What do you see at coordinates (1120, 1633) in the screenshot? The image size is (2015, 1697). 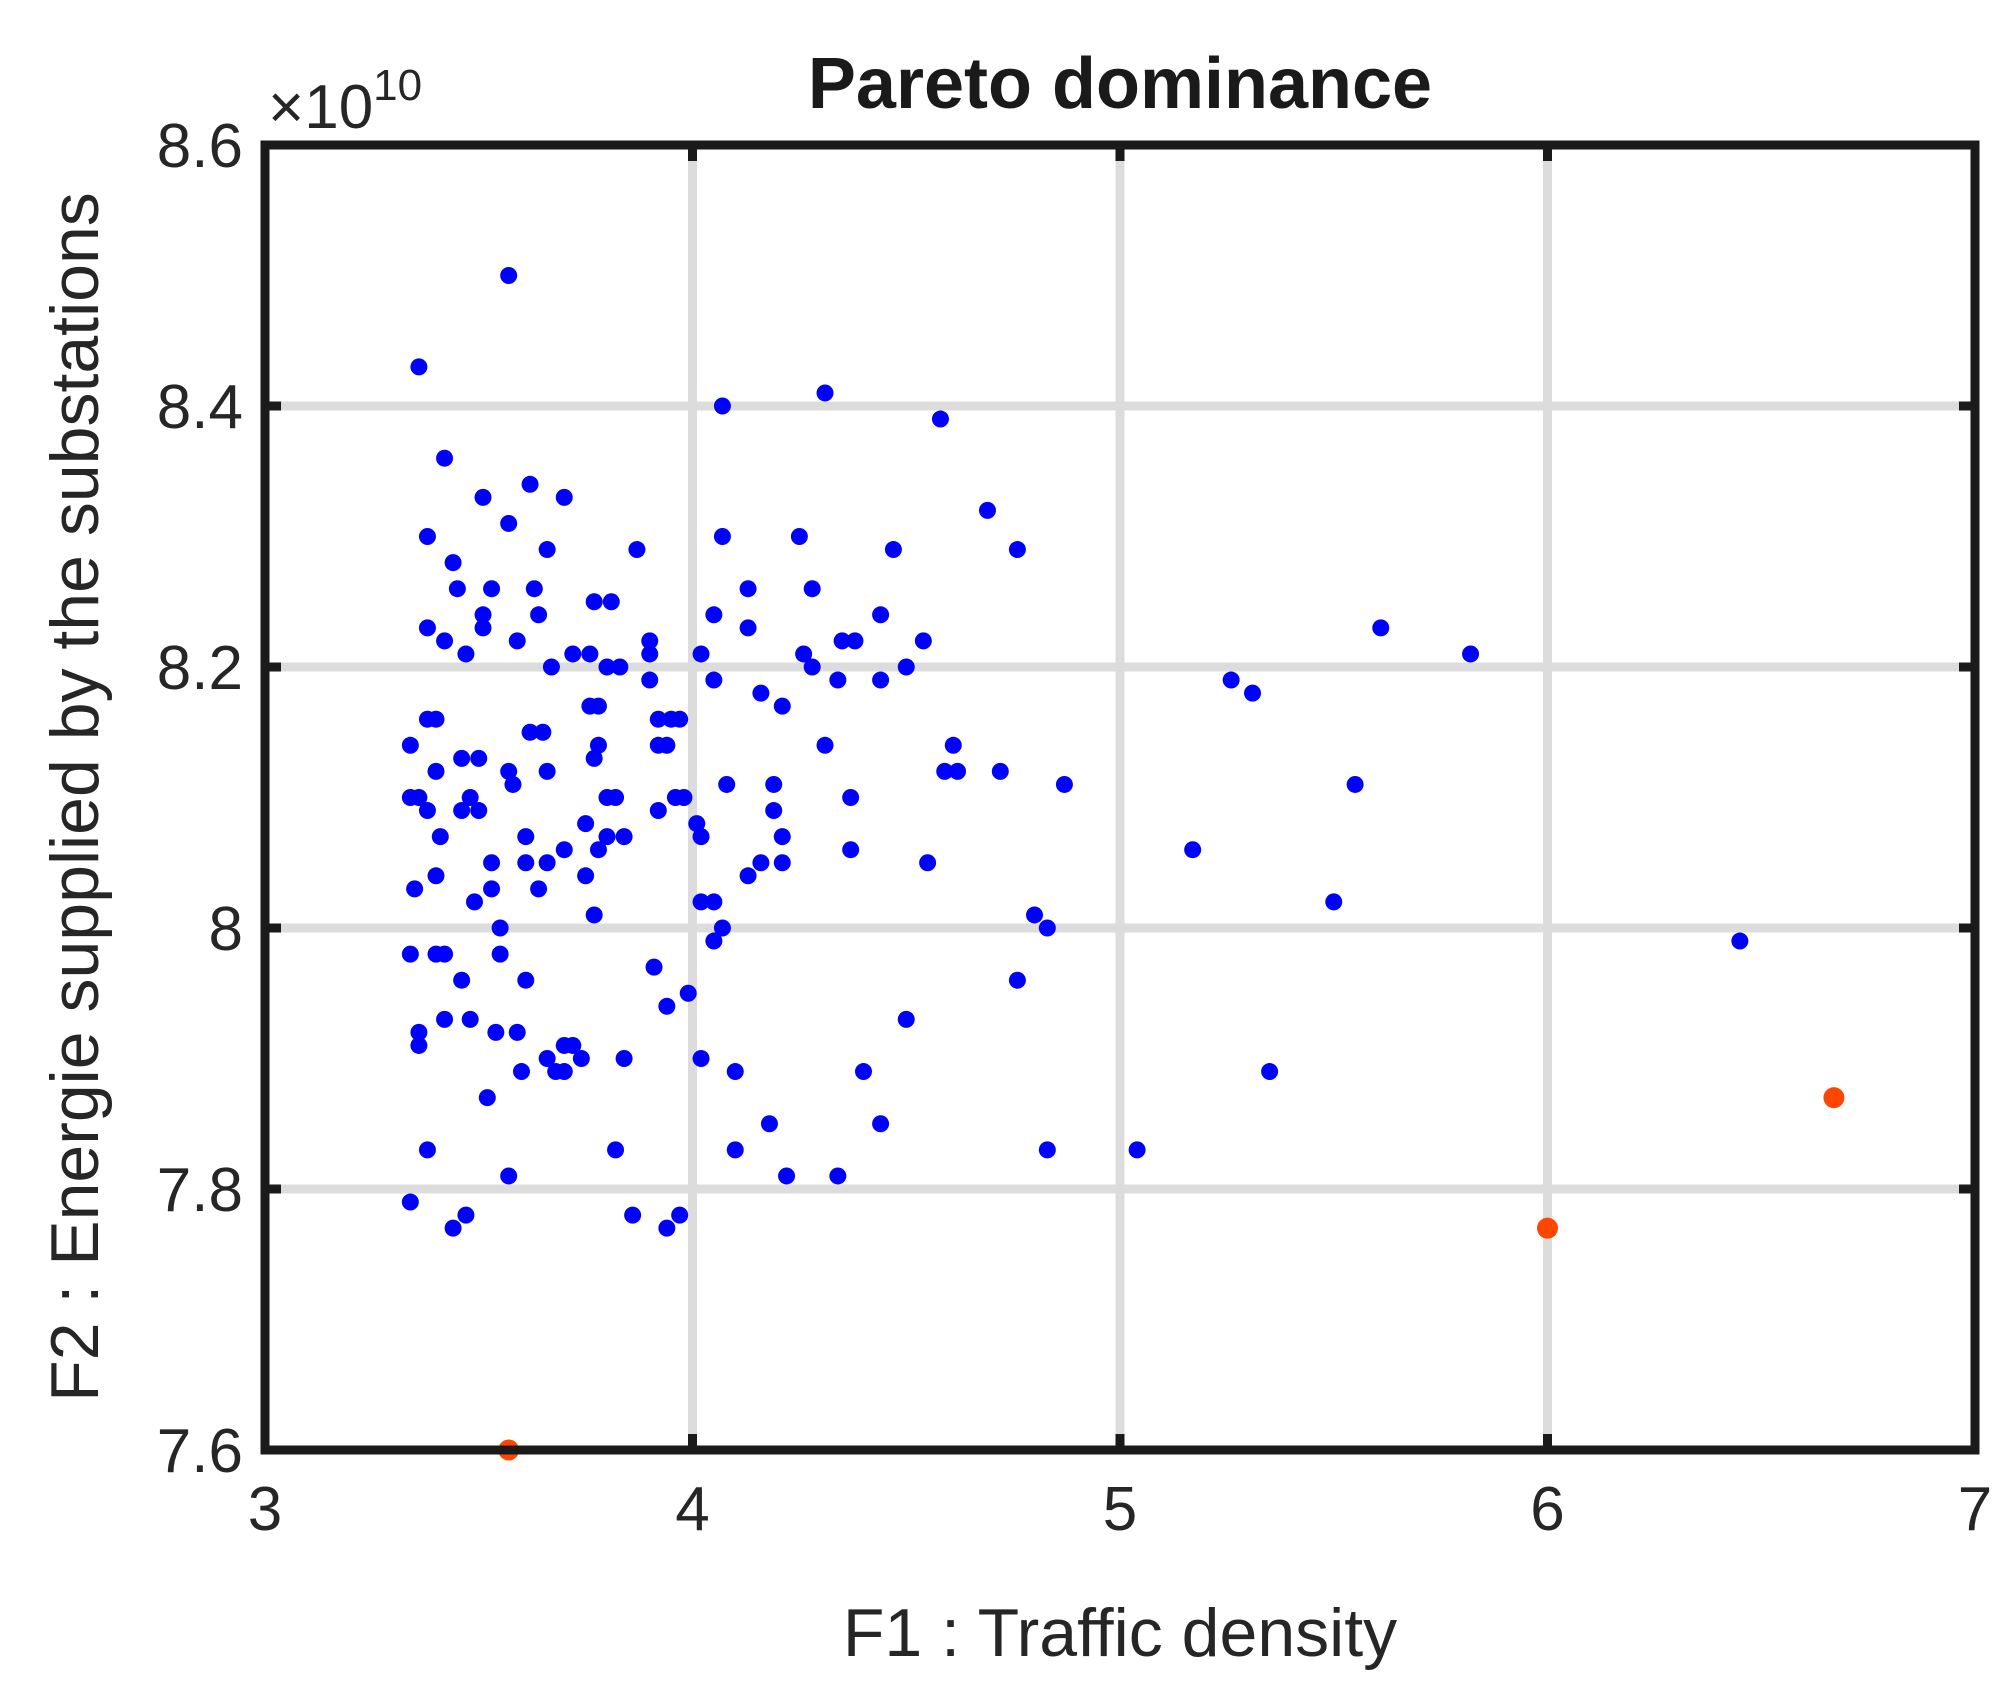 I see `x-axis-label: F1 : Traffic density` at bounding box center [1120, 1633].